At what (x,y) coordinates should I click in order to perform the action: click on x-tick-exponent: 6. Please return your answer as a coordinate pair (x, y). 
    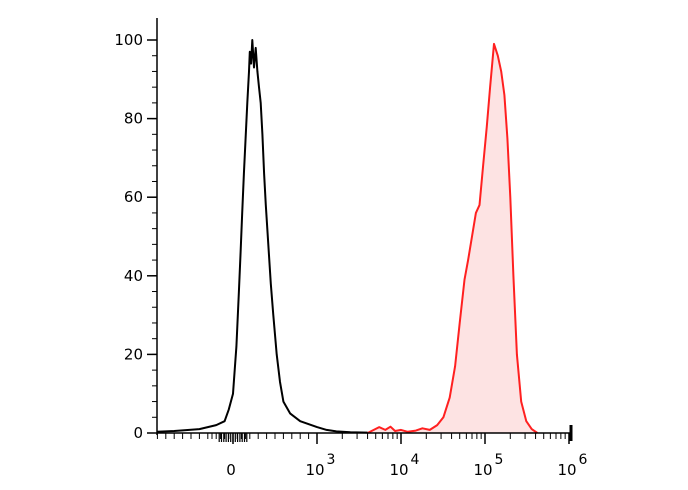
    Looking at the image, I should click on (583, 460).